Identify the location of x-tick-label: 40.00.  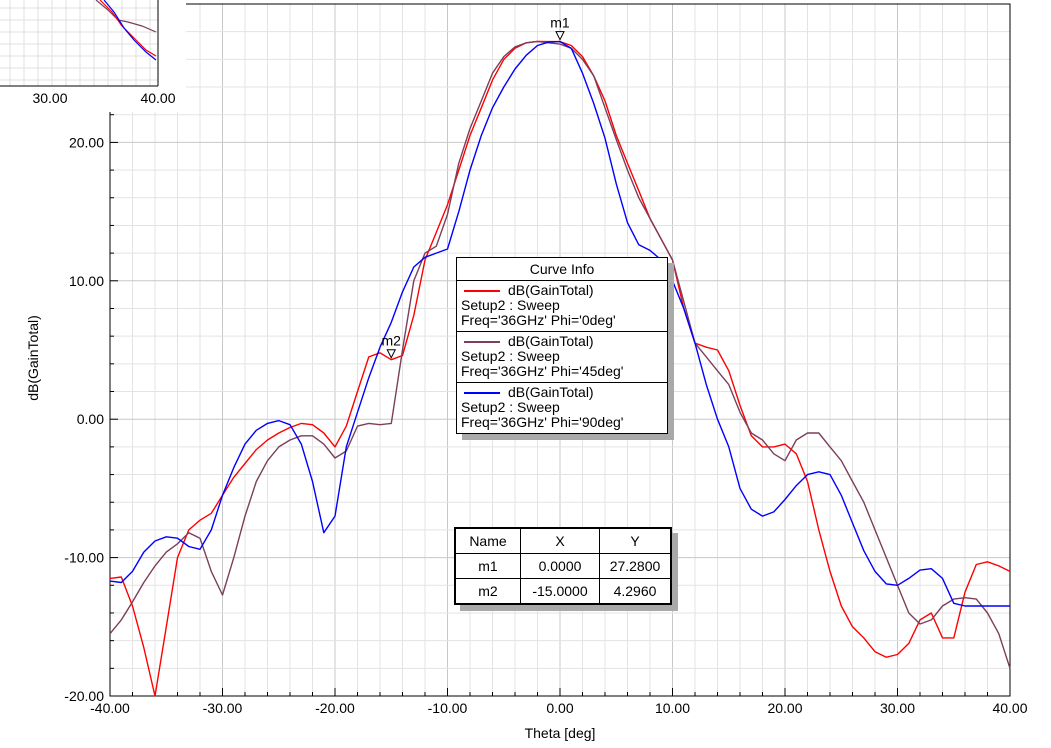
(1009, 708).